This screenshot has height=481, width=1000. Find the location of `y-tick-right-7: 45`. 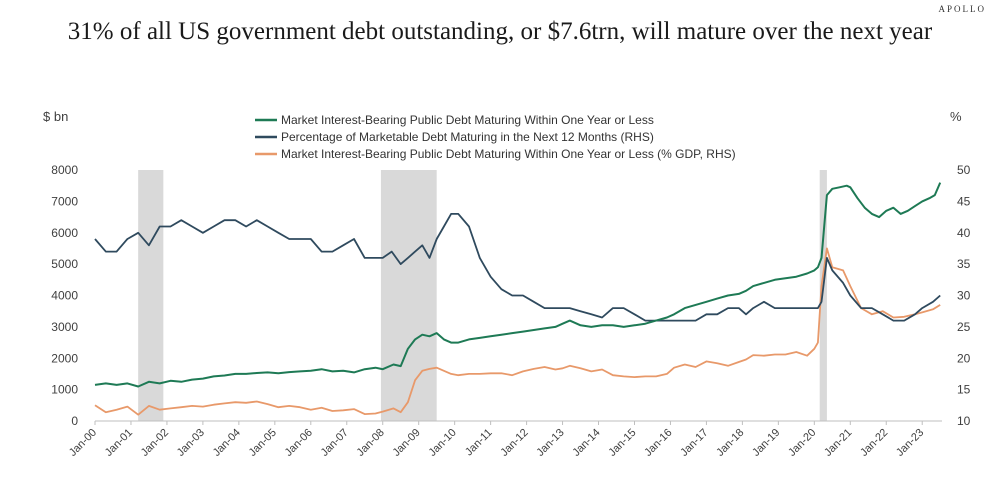

y-tick-right-7: 45 is located at coordinates (964, 201).